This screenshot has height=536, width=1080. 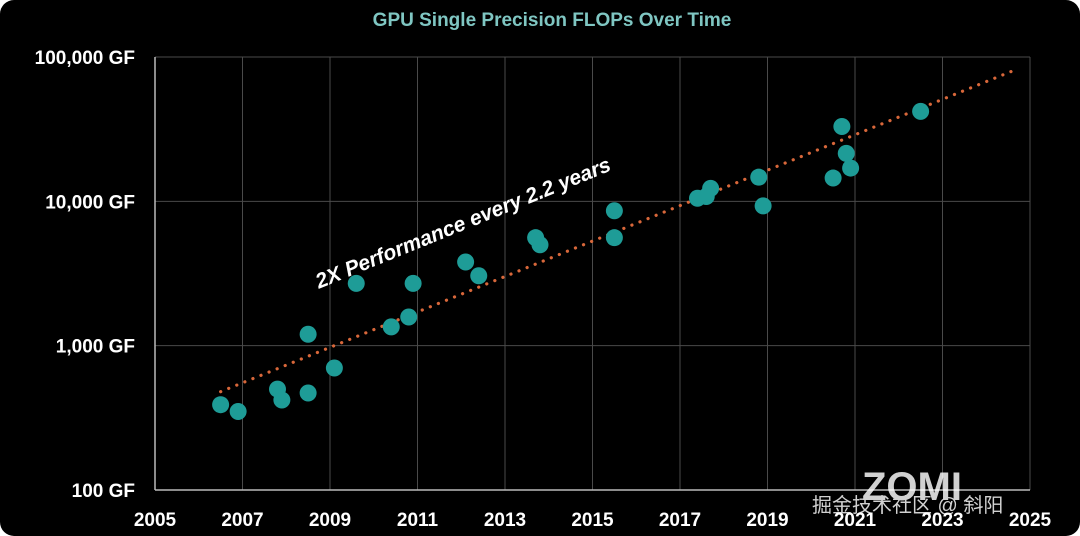 What do you see at coordinates (552, 20) in the screenshot?
I see `chart-title: GPU Single Precision FLOPs Over Time` at bounding box center [552, 20].